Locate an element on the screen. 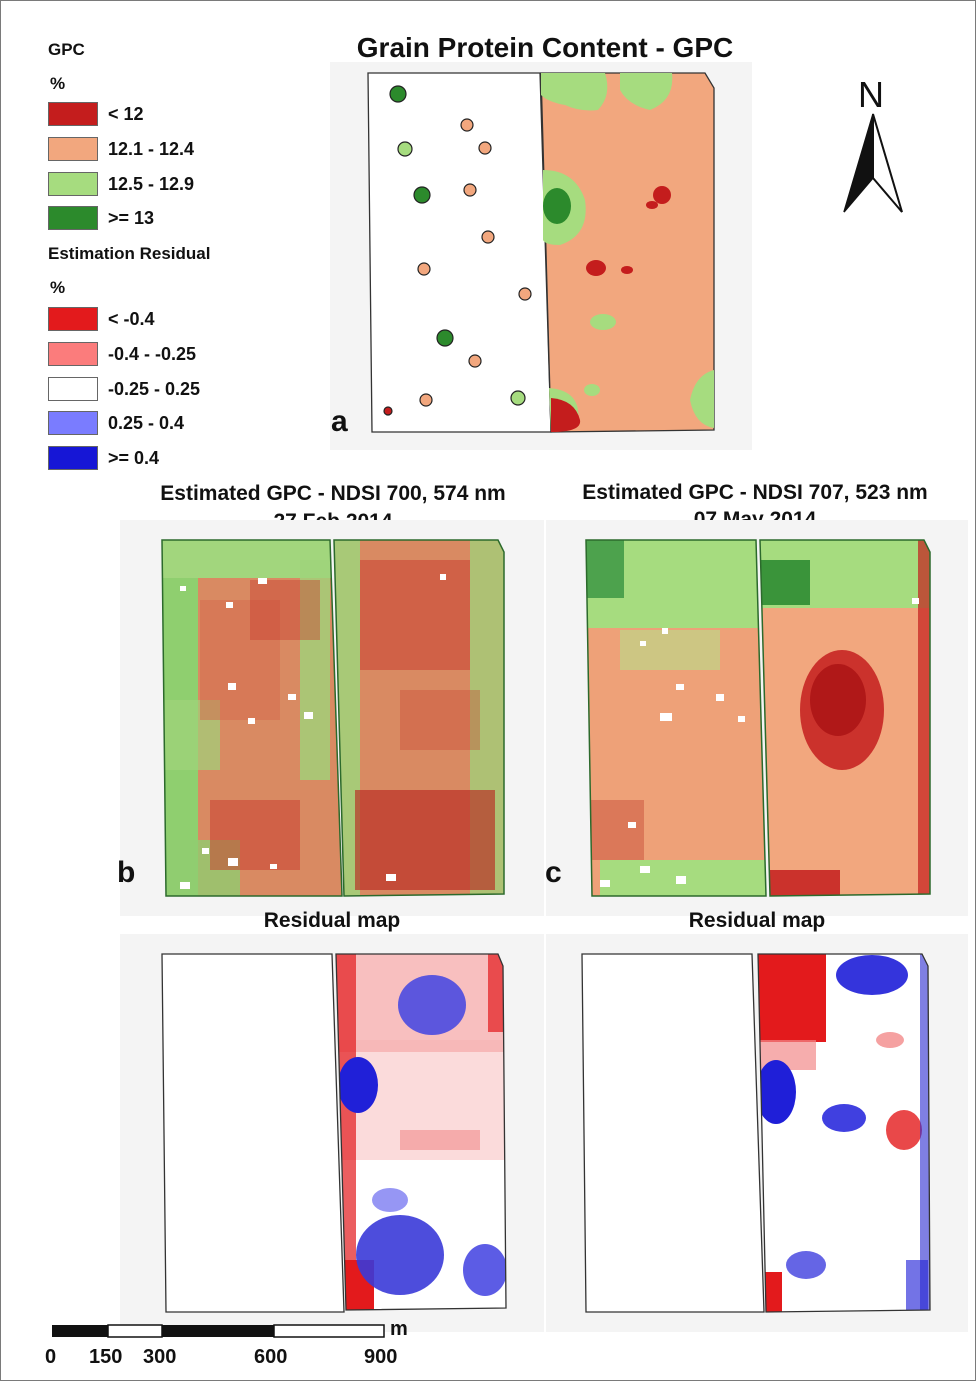  north-label: N is located at coordinates (871, 94).